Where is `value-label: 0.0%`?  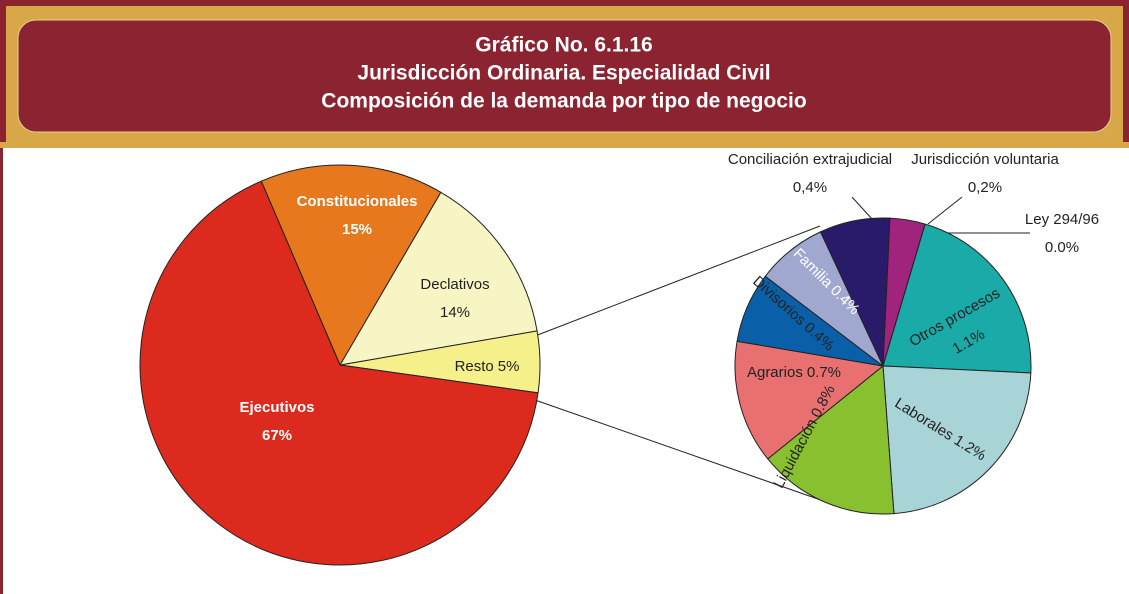
value-label: 0.0% is located at coordinates (1062, 247).